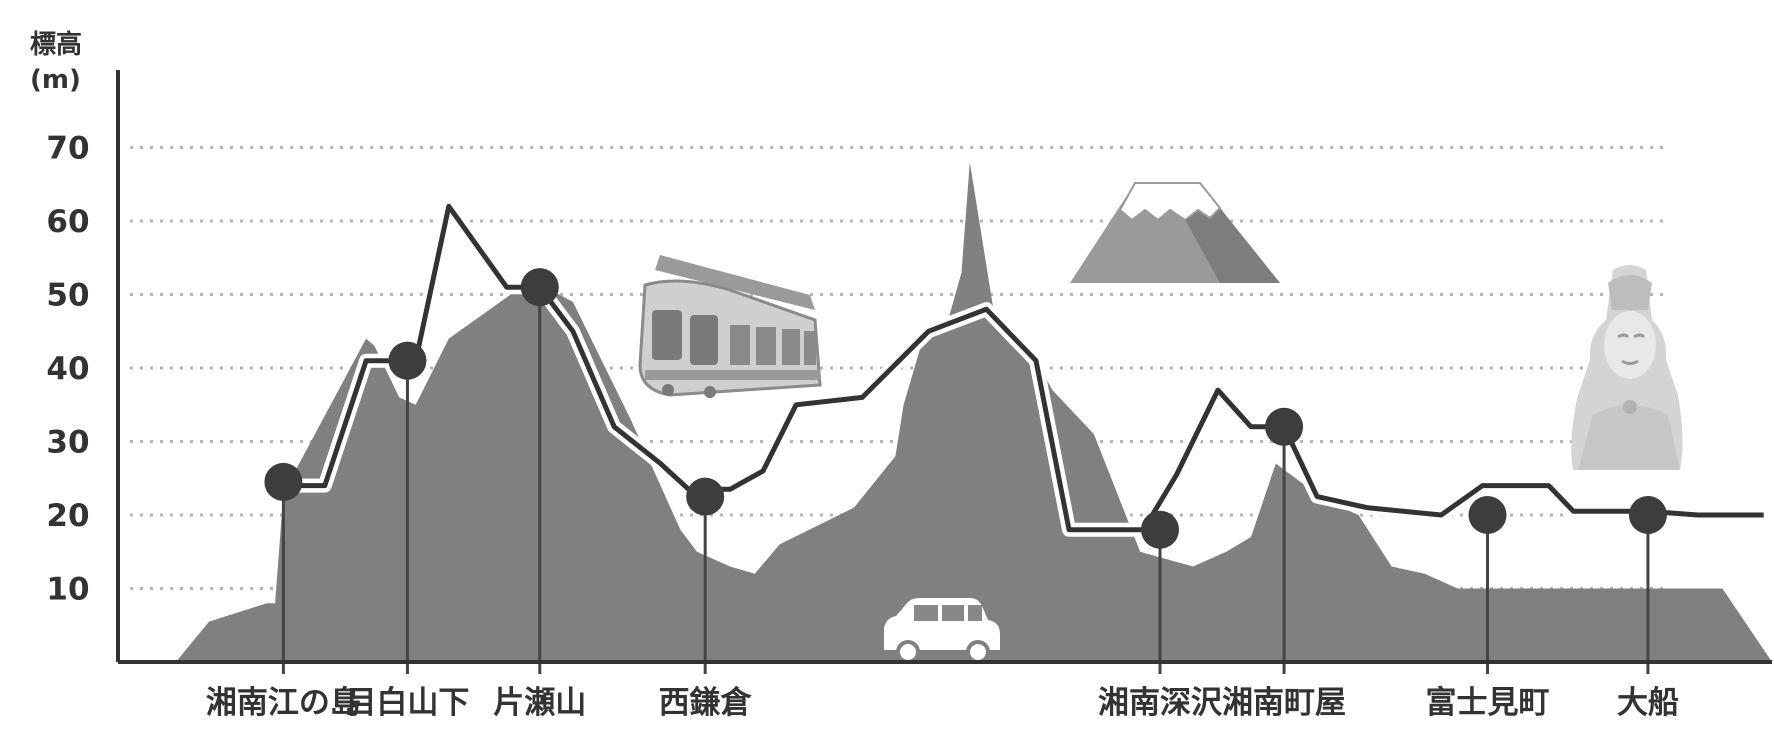 Image resolution: width=1774 pixels, height=730 pixels. What do you see at coordinates (1284, 703) in the screenshot?
I see `station-label: 湘南町屋` at bounding box center [1284, 703].